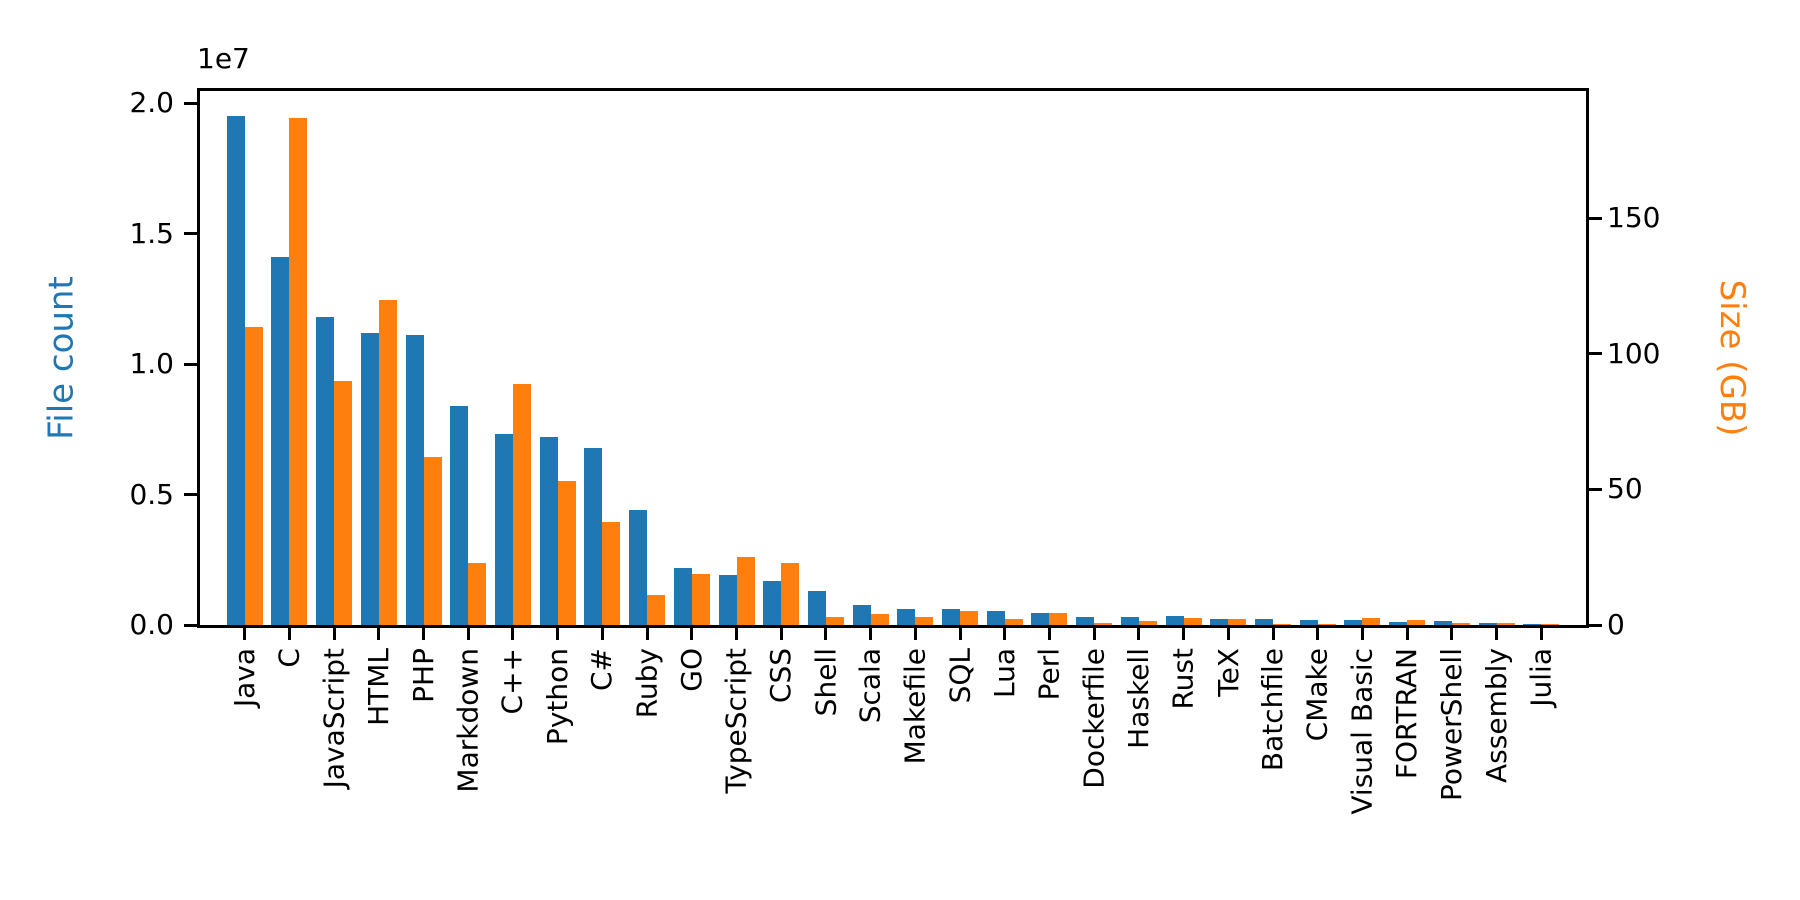  Describe the element at coordinates (1308, 622) in the screenshot. I see `bar-file-count-CMake` at that location.